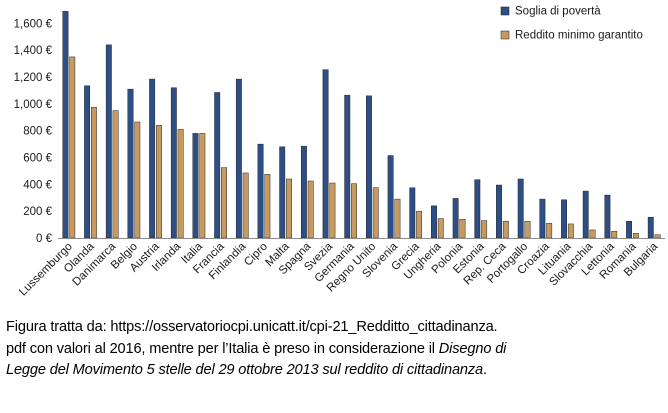 This screenshot has height=413, width=668. What do you see at coordinates (37, 132) in the screenshot?
I see `y-tick-label: 800 €` at bounding box center [37, 132].